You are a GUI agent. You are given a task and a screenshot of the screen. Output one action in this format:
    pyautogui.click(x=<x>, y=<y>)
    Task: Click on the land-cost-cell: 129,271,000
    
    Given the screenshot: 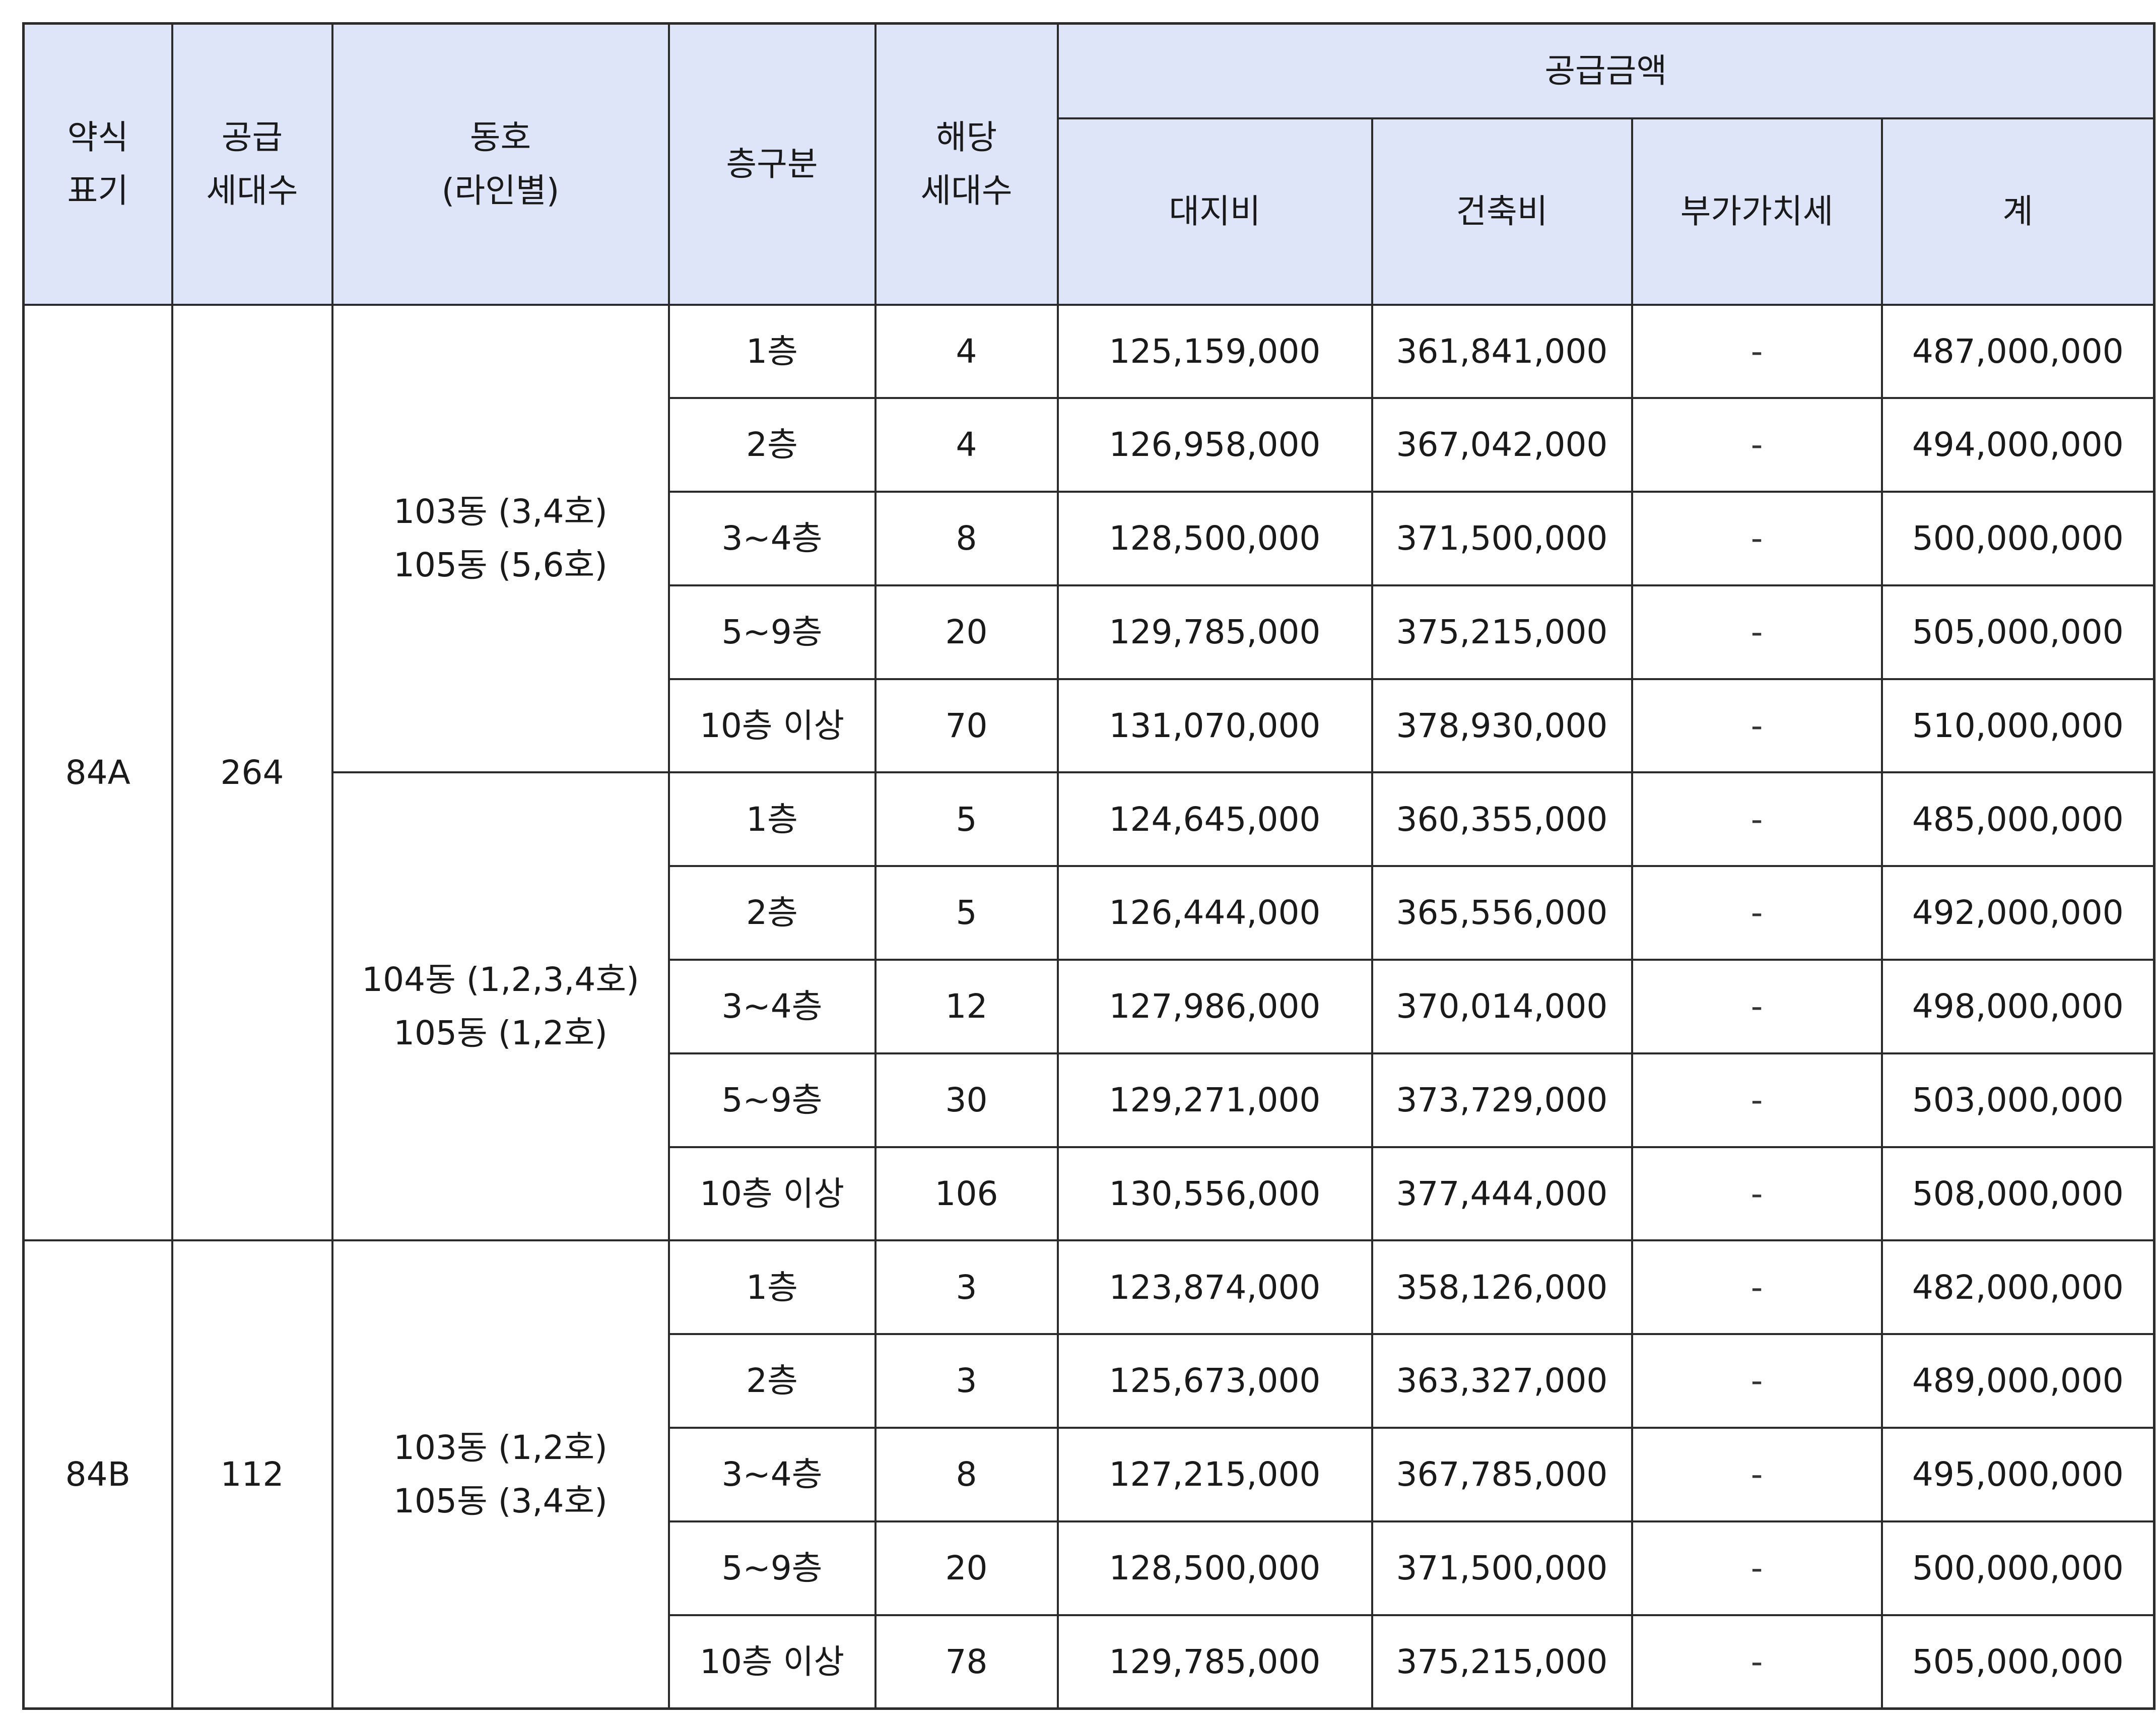 What is the action you would take?
    pyautogui.click(x=1215, y=1100)
    